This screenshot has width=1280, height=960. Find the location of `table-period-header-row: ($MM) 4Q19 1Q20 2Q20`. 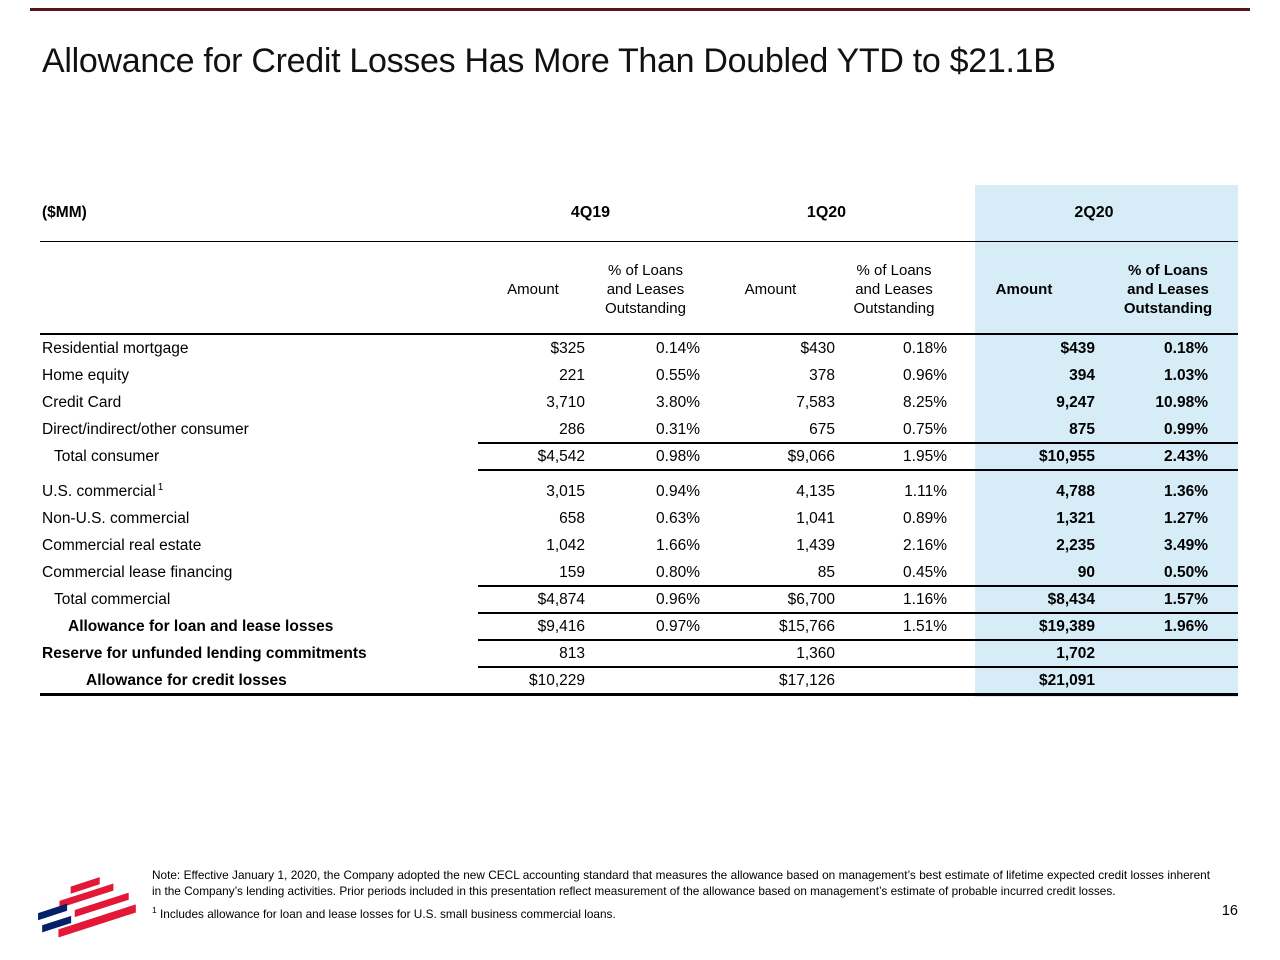

table-period-header-row: ($MM) 4Q19 1Q20 2Q20 is located at coordinates (639, 213).